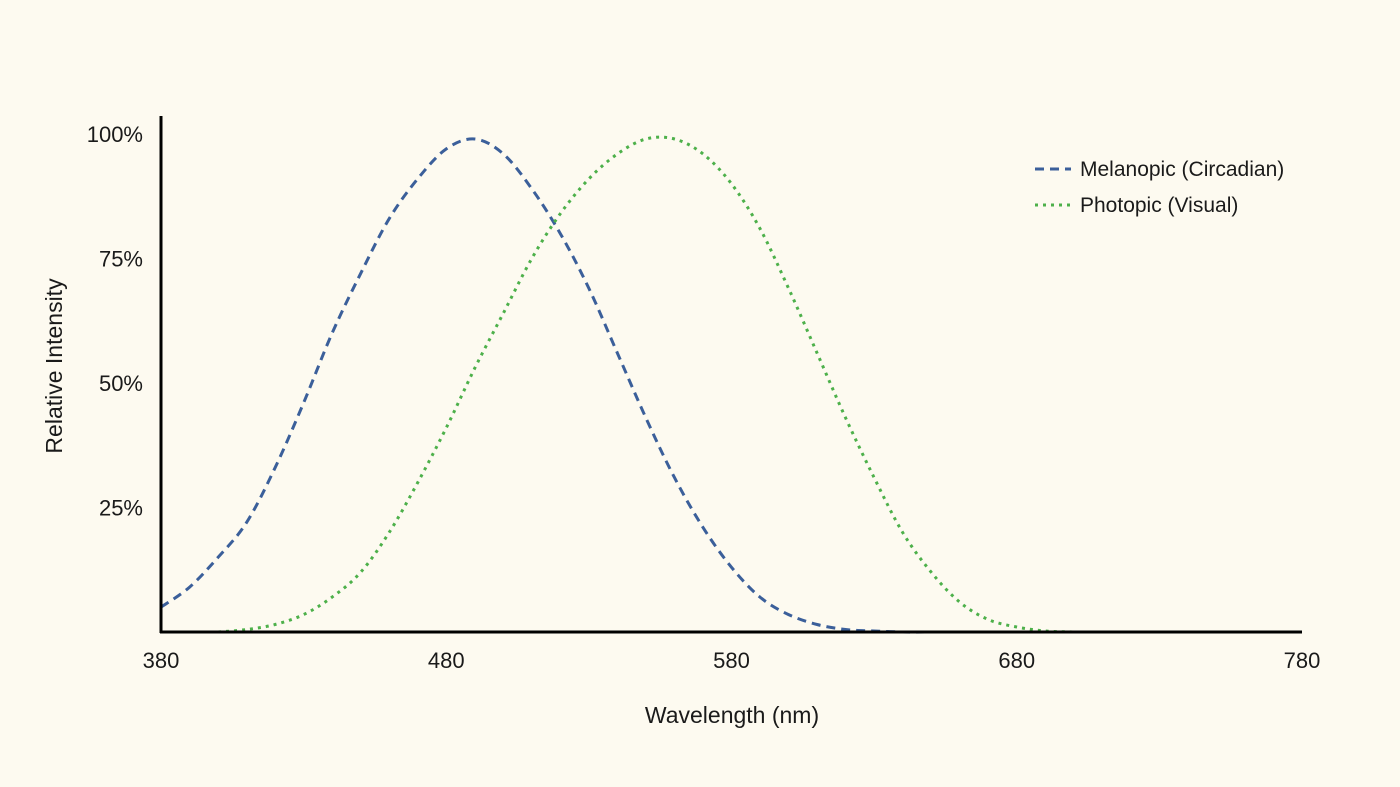 The width and height of the screenshot is (1400, 787). Describe the element at coordinates (1159, 205) in the screenshot. I see `legend-label: Photopic (Visual)` at that location.